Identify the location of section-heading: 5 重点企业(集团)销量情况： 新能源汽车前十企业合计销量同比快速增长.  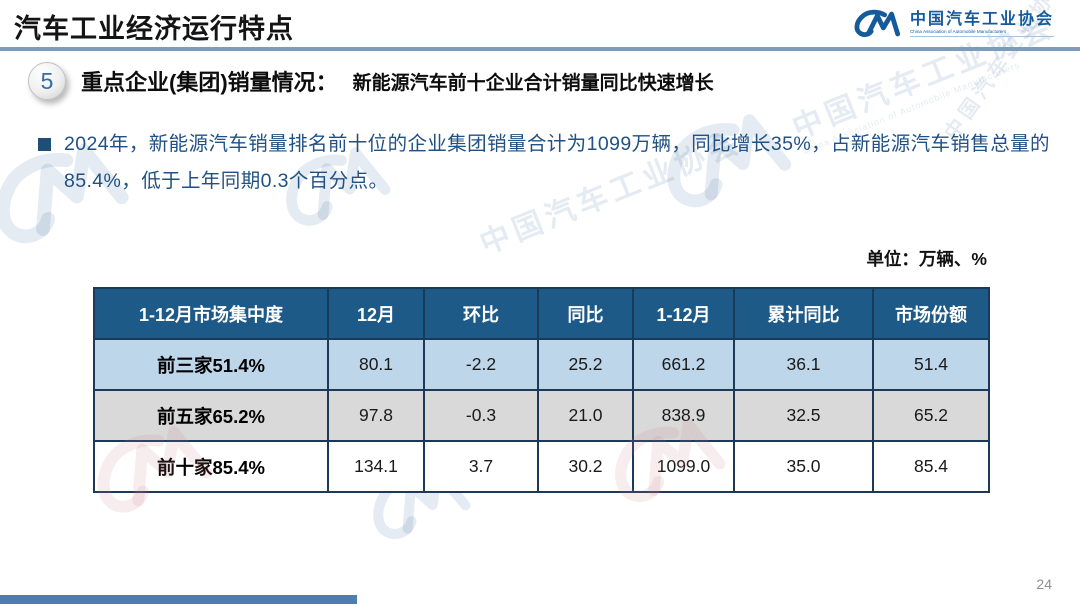
(371, 81).